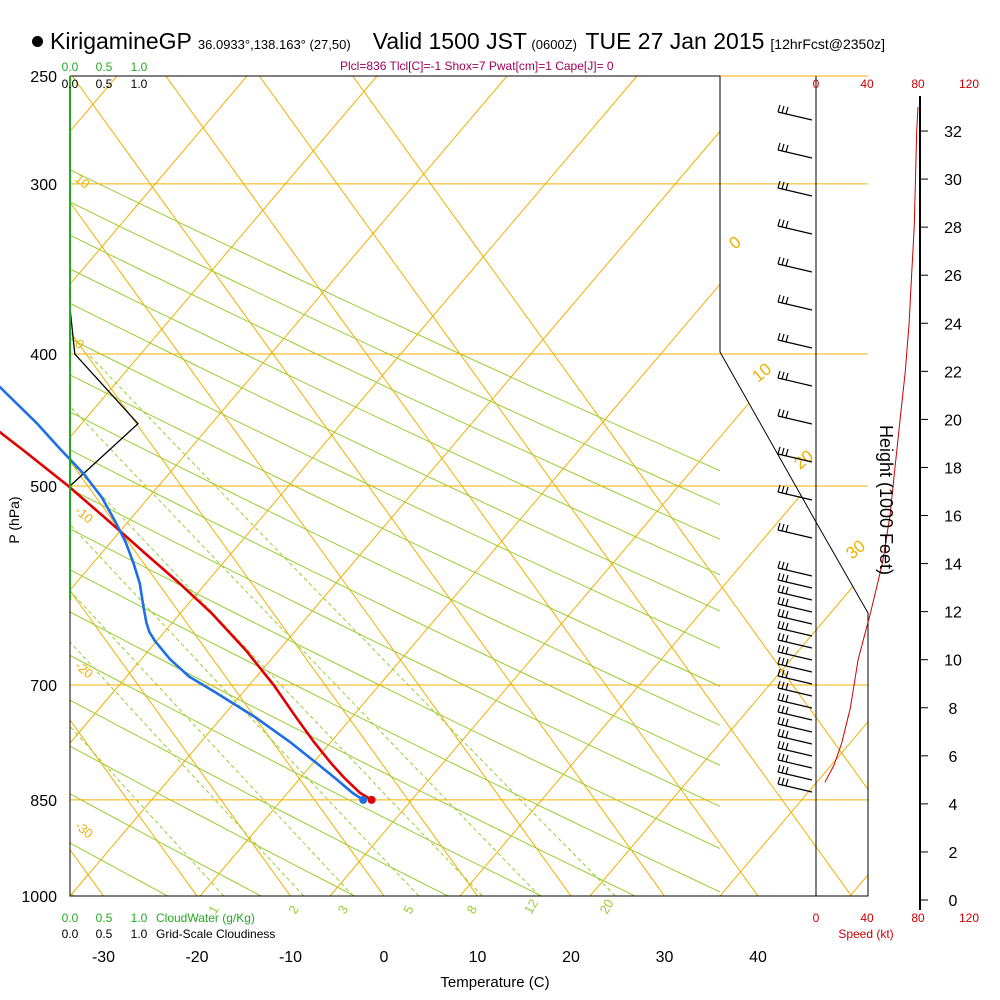 The image size is (1000, 1000). What do you see at coordinates (472, 910) in the screenshot?
I see `mixing-ratio-label: 8` at bounding box center [472, 910].